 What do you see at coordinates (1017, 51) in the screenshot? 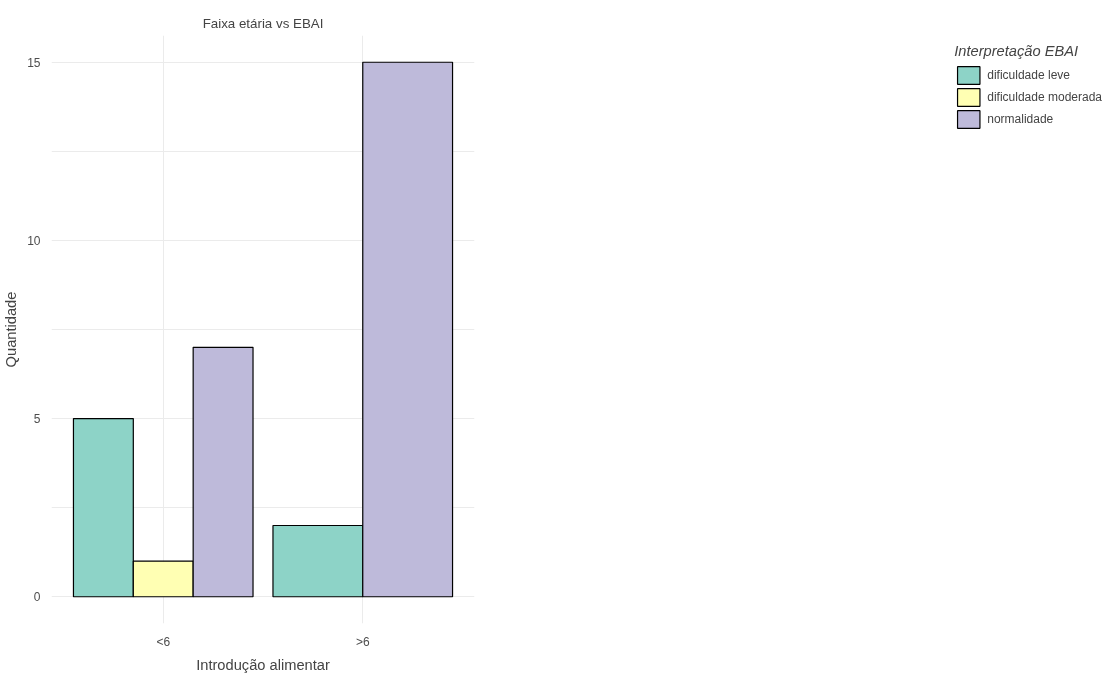
I see `legend-title: Interpretação EBAI` at bounding box center [1017, 51].